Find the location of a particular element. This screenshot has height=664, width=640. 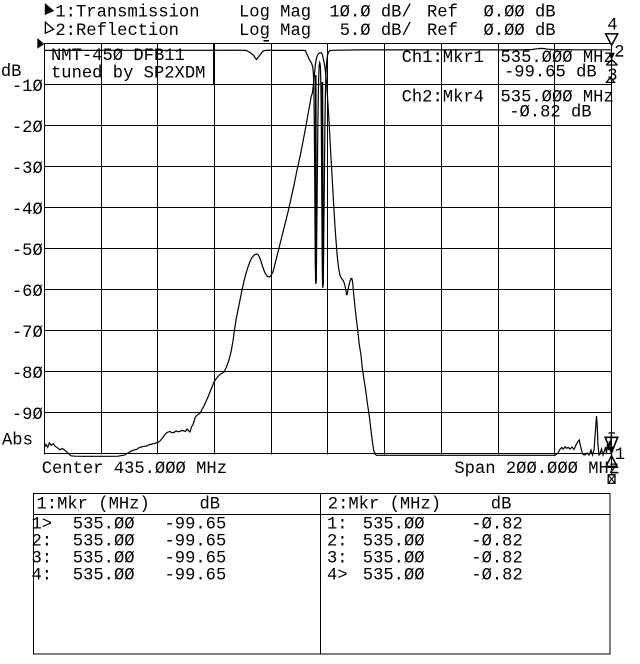

svg-text: 1:Mkr (MHz) is located at coordinates (93, 505).